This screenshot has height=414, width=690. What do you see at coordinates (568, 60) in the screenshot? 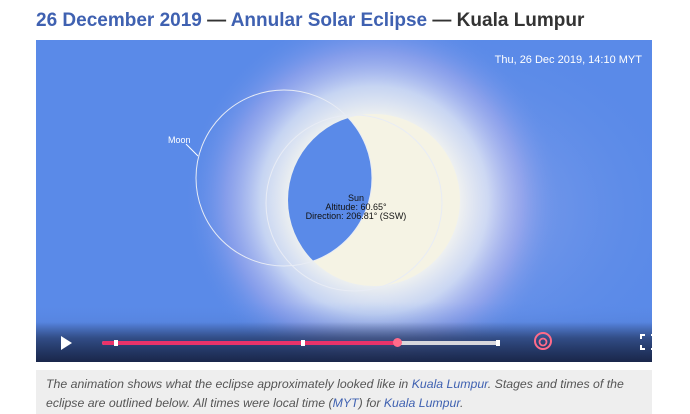
I see `timestamp: Thu, 26 Dec 2019, 14:10 MYT` at bounding box center [568, 60].